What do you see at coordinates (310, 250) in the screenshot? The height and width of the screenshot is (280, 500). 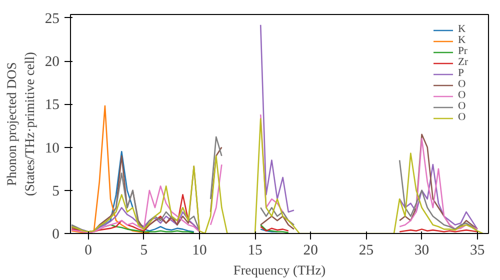 I see `x-tick-label: 20` at bounding box center [310, 250].